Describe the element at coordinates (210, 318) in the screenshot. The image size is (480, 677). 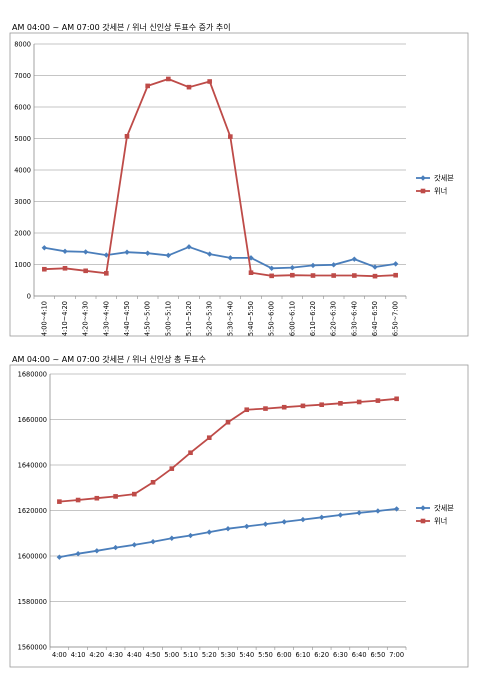
I see `x-tick-label: 5:20~5:30` at that location.